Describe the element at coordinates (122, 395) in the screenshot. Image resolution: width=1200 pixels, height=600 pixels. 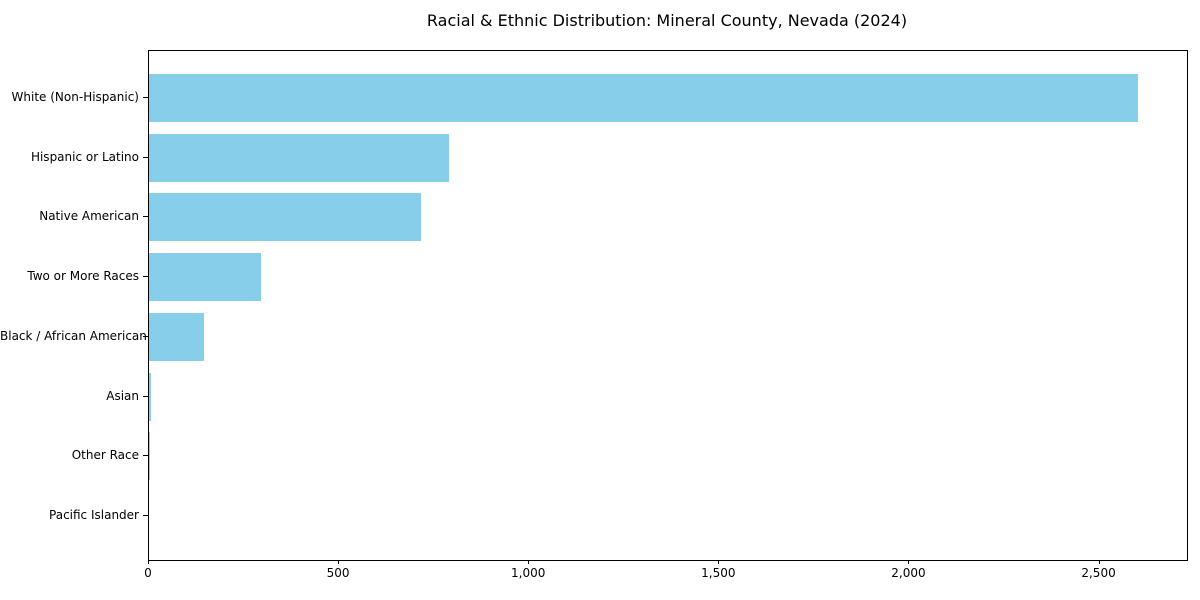
I see `y-tick-label: Asian` at that location.